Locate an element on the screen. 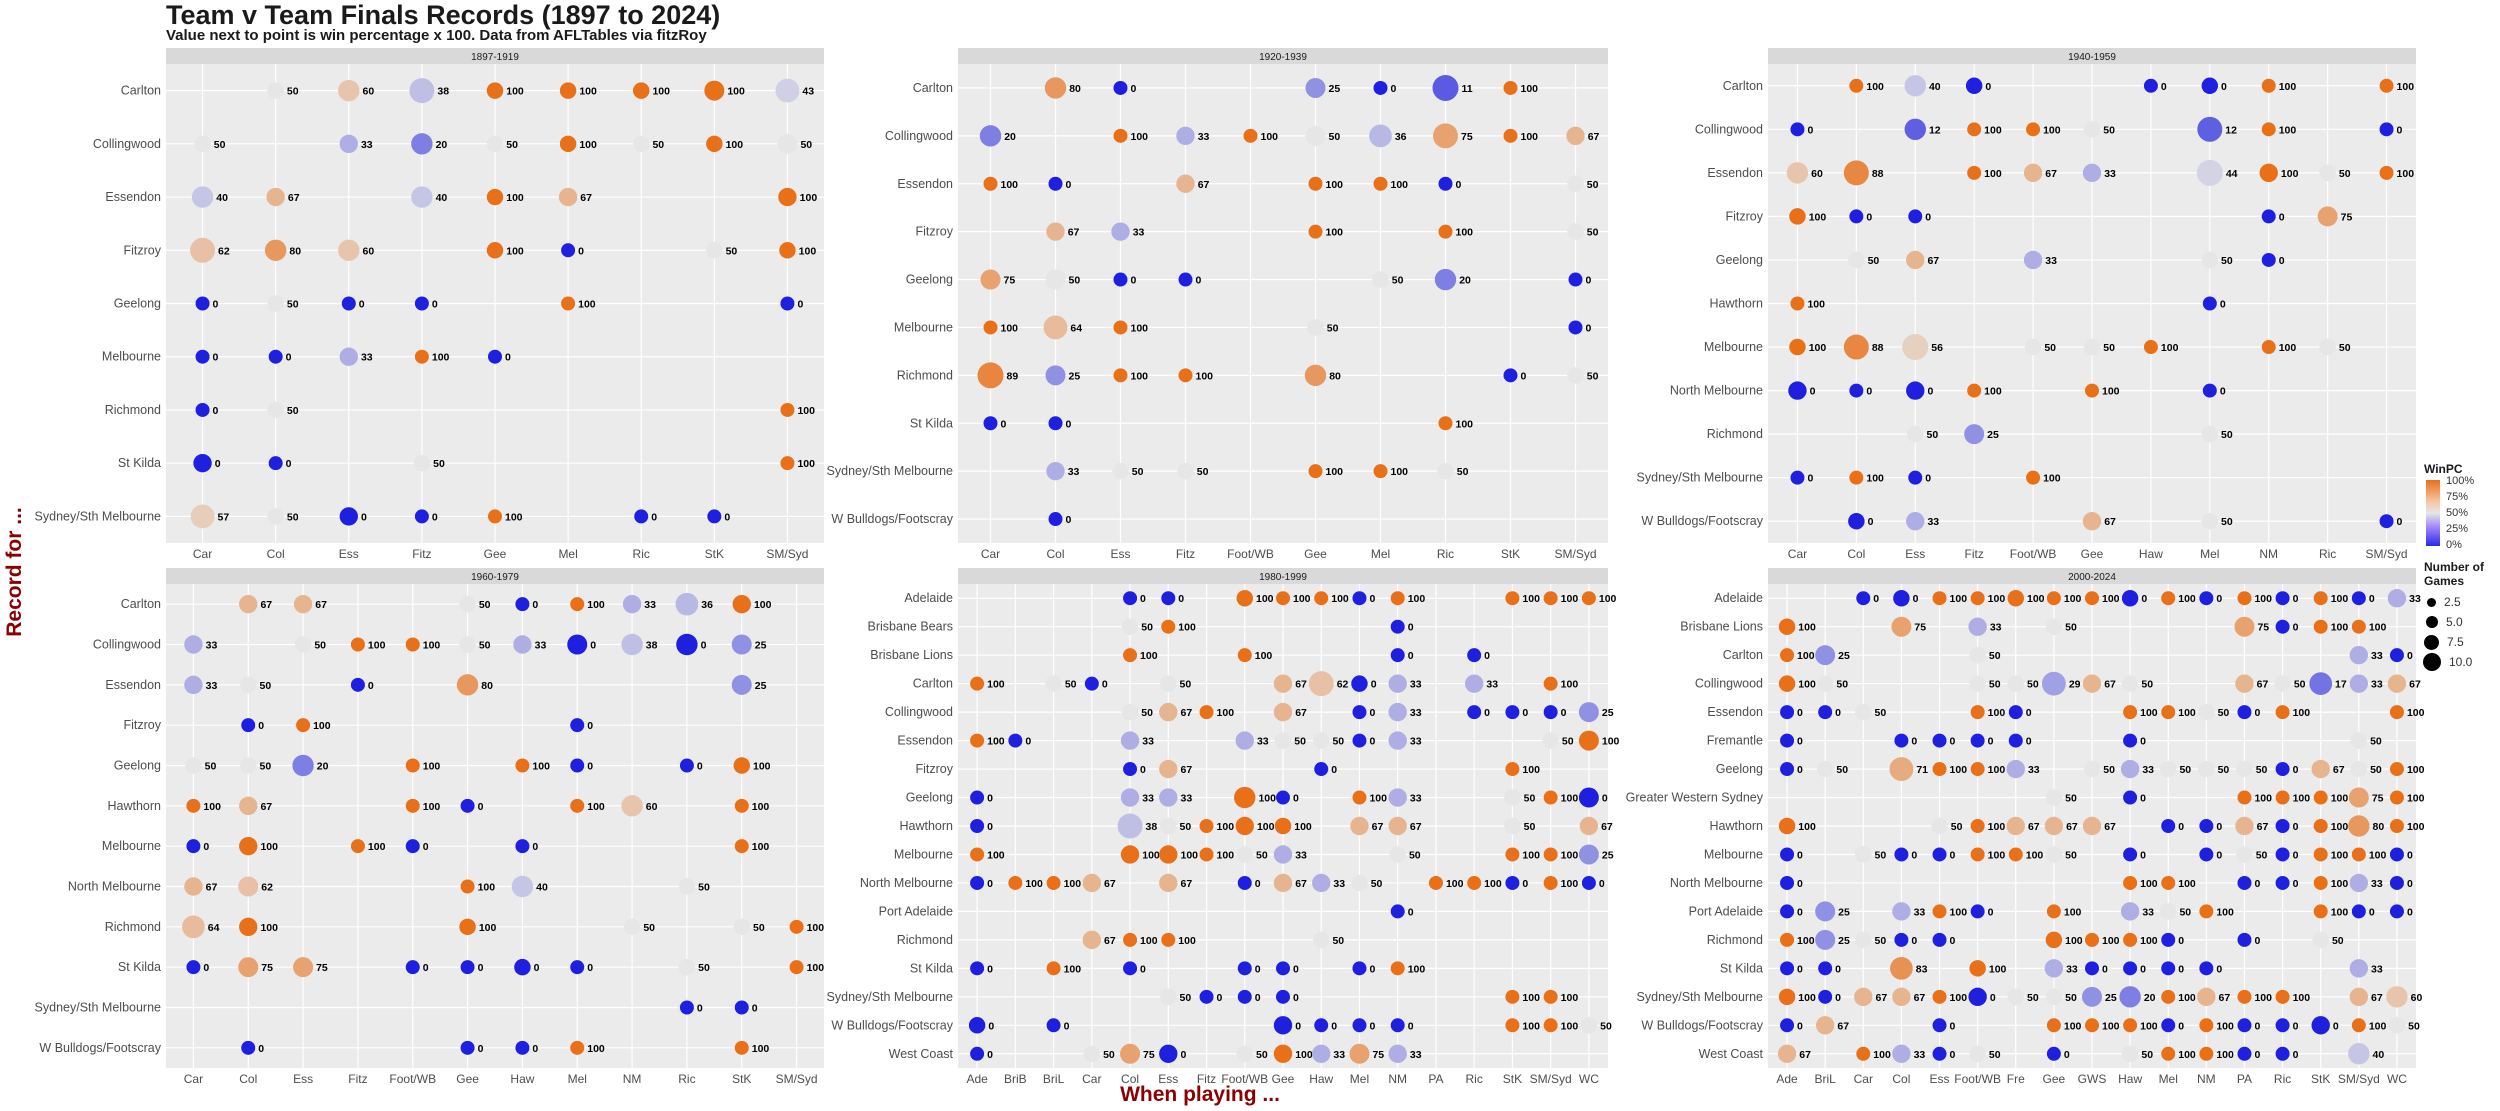  x-tick-label: Ric is located at coordinates (686, 1079).